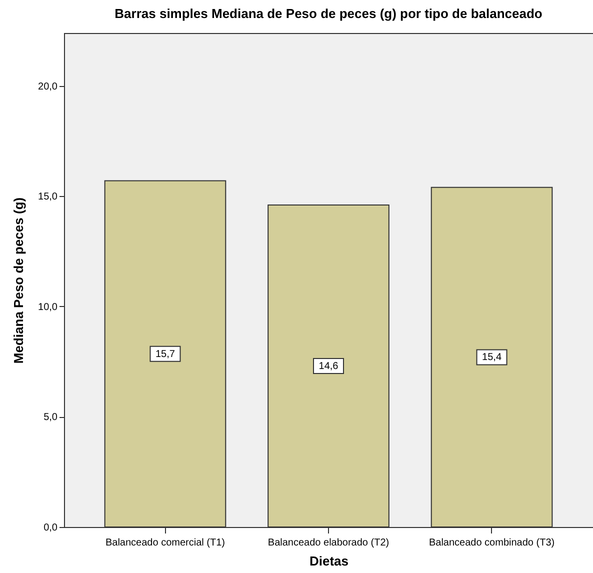  I want to click on y-tick-label: 10,0, so click(48, 307).